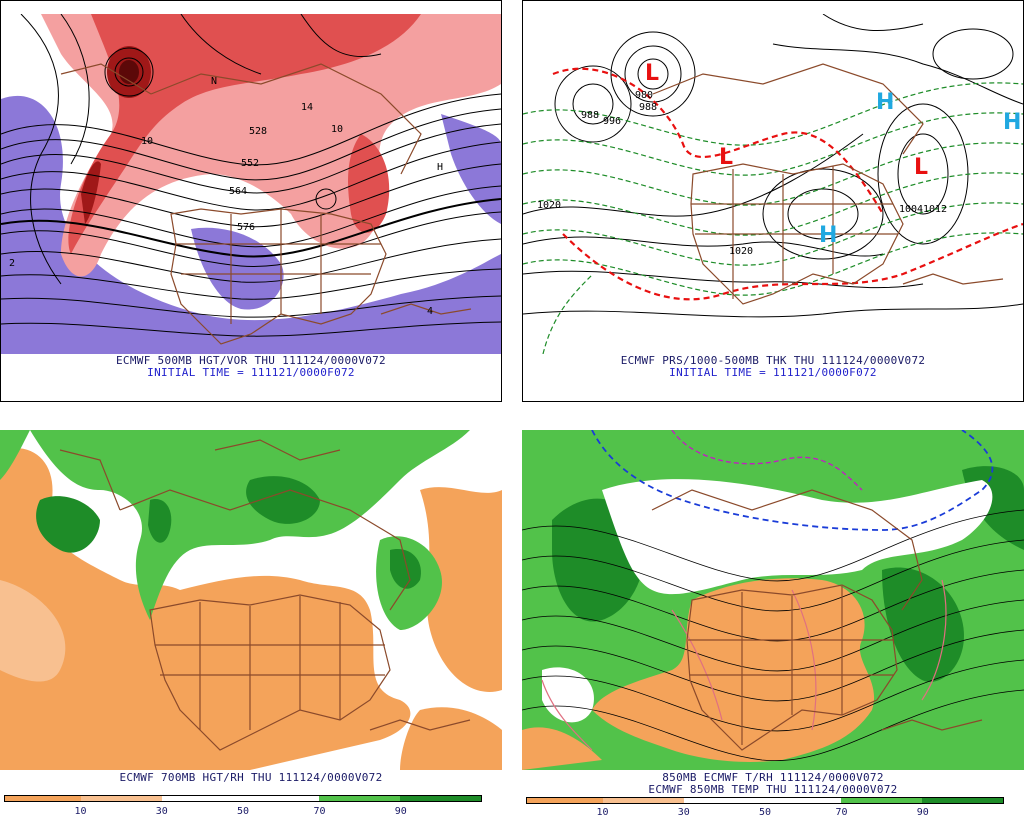 Image resolution: width=1024 pixels, height=819 pixels. Describe the element at coordinates (258, 131) in the screenshot. I see `height-label: 528` at that location.